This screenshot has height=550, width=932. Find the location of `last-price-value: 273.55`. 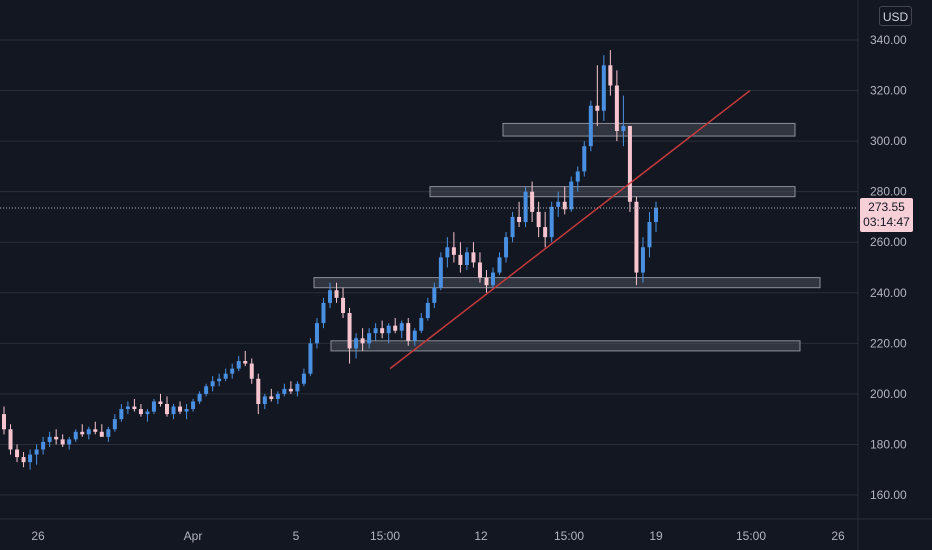

last-price-value: 273.55 is located at coordinates (886, 207).